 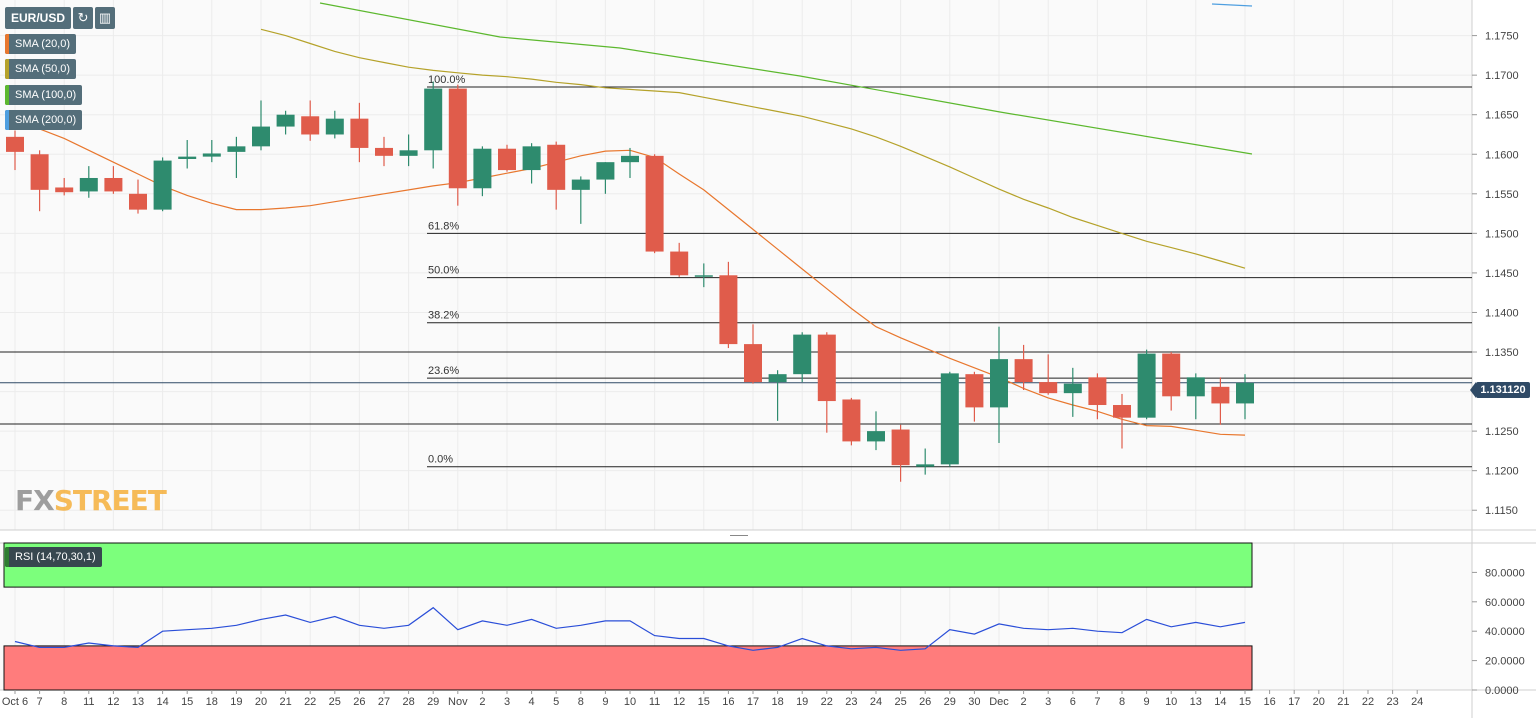 I want to click on indicator-rsi: RSI (14,70,30,1), so click(x=53, y=557).